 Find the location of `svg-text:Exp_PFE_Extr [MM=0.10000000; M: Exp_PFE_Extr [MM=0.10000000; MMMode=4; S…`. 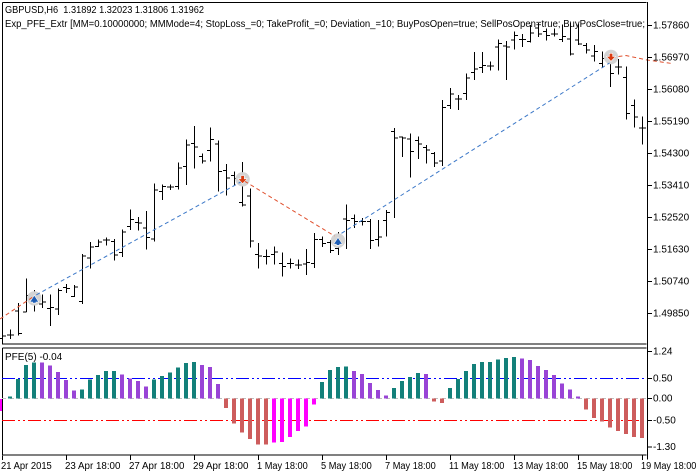

svg-text:Exp_PFE_Extr [MM=0.10000000; M: Exp_PFE_Extr [MM=0.10000000; MMMode=4; S… is located at coordinates (325, 24).